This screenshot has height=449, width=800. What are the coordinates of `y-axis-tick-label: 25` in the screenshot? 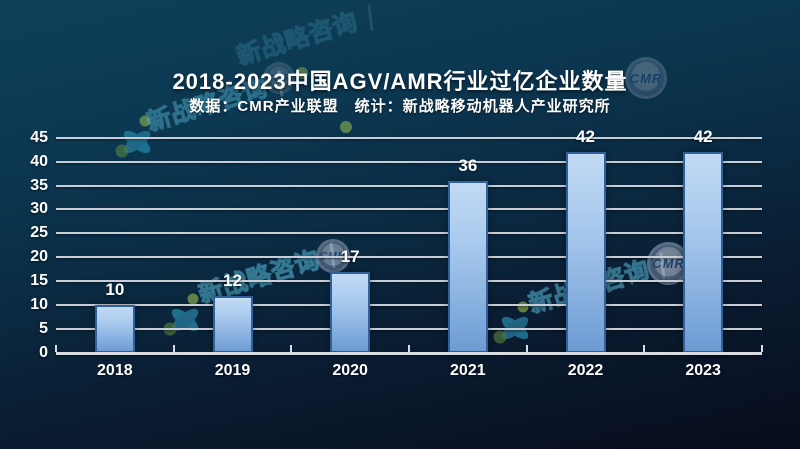 It's located at (39, 233).